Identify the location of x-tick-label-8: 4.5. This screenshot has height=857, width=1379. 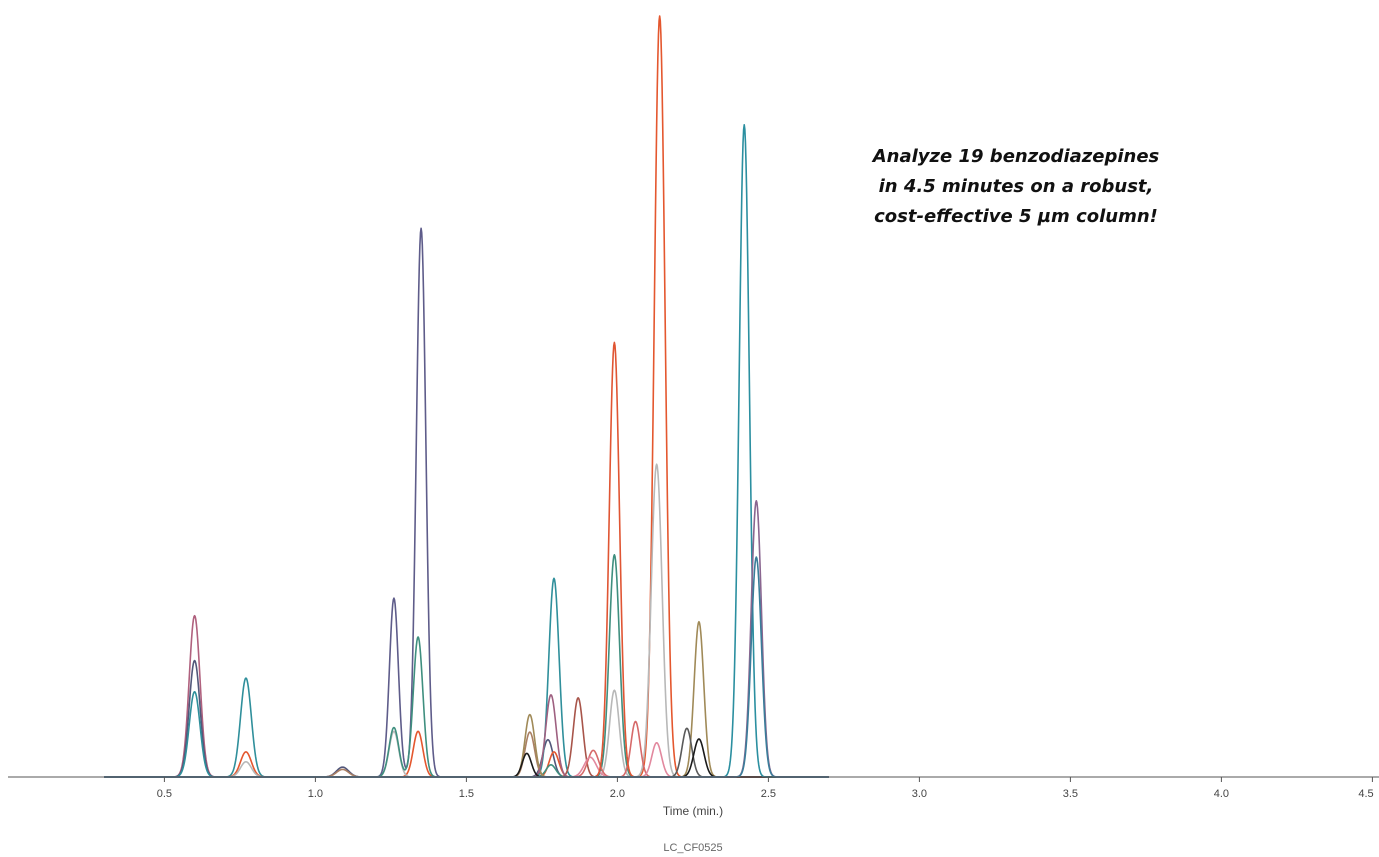
(1365, 794).